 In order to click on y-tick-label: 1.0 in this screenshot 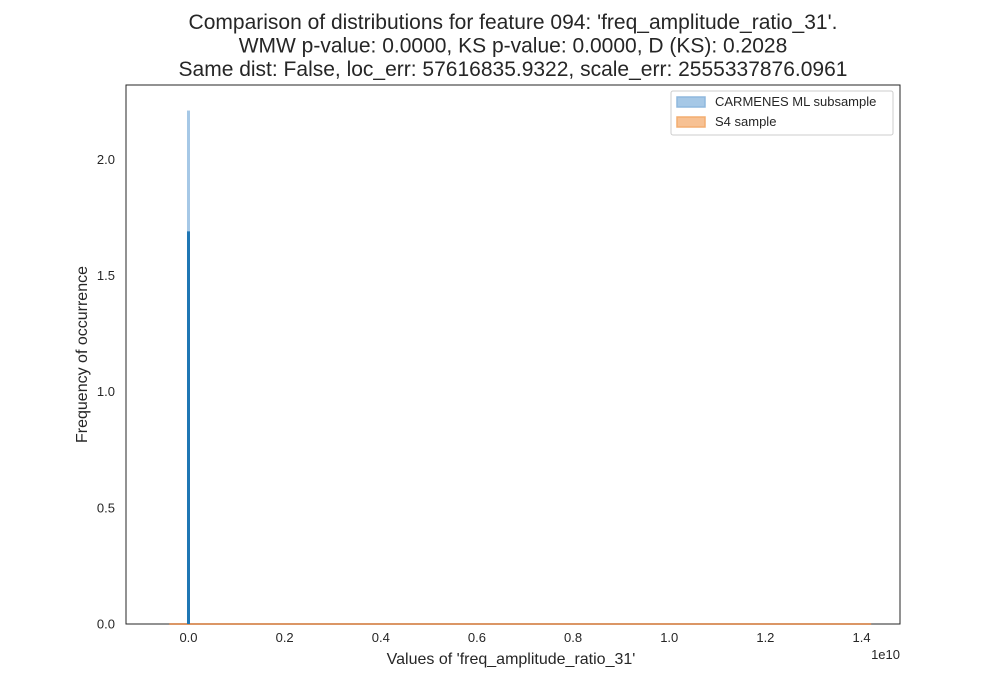, I will do `click(106, 391)`.